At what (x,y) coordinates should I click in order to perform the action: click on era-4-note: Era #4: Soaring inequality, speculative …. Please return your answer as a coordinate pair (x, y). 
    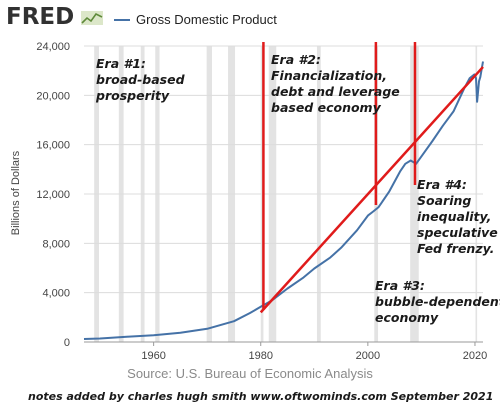
    Looking at the image, I should click on (457, 217).